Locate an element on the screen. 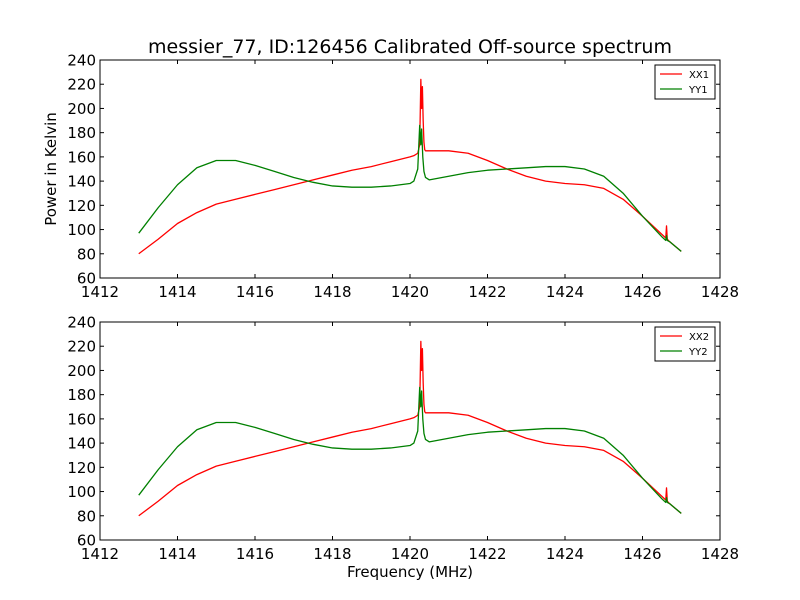 This screenshot has height=600, width=800. legend-label-xx2: XX2 is located at coordinates (699, 337).